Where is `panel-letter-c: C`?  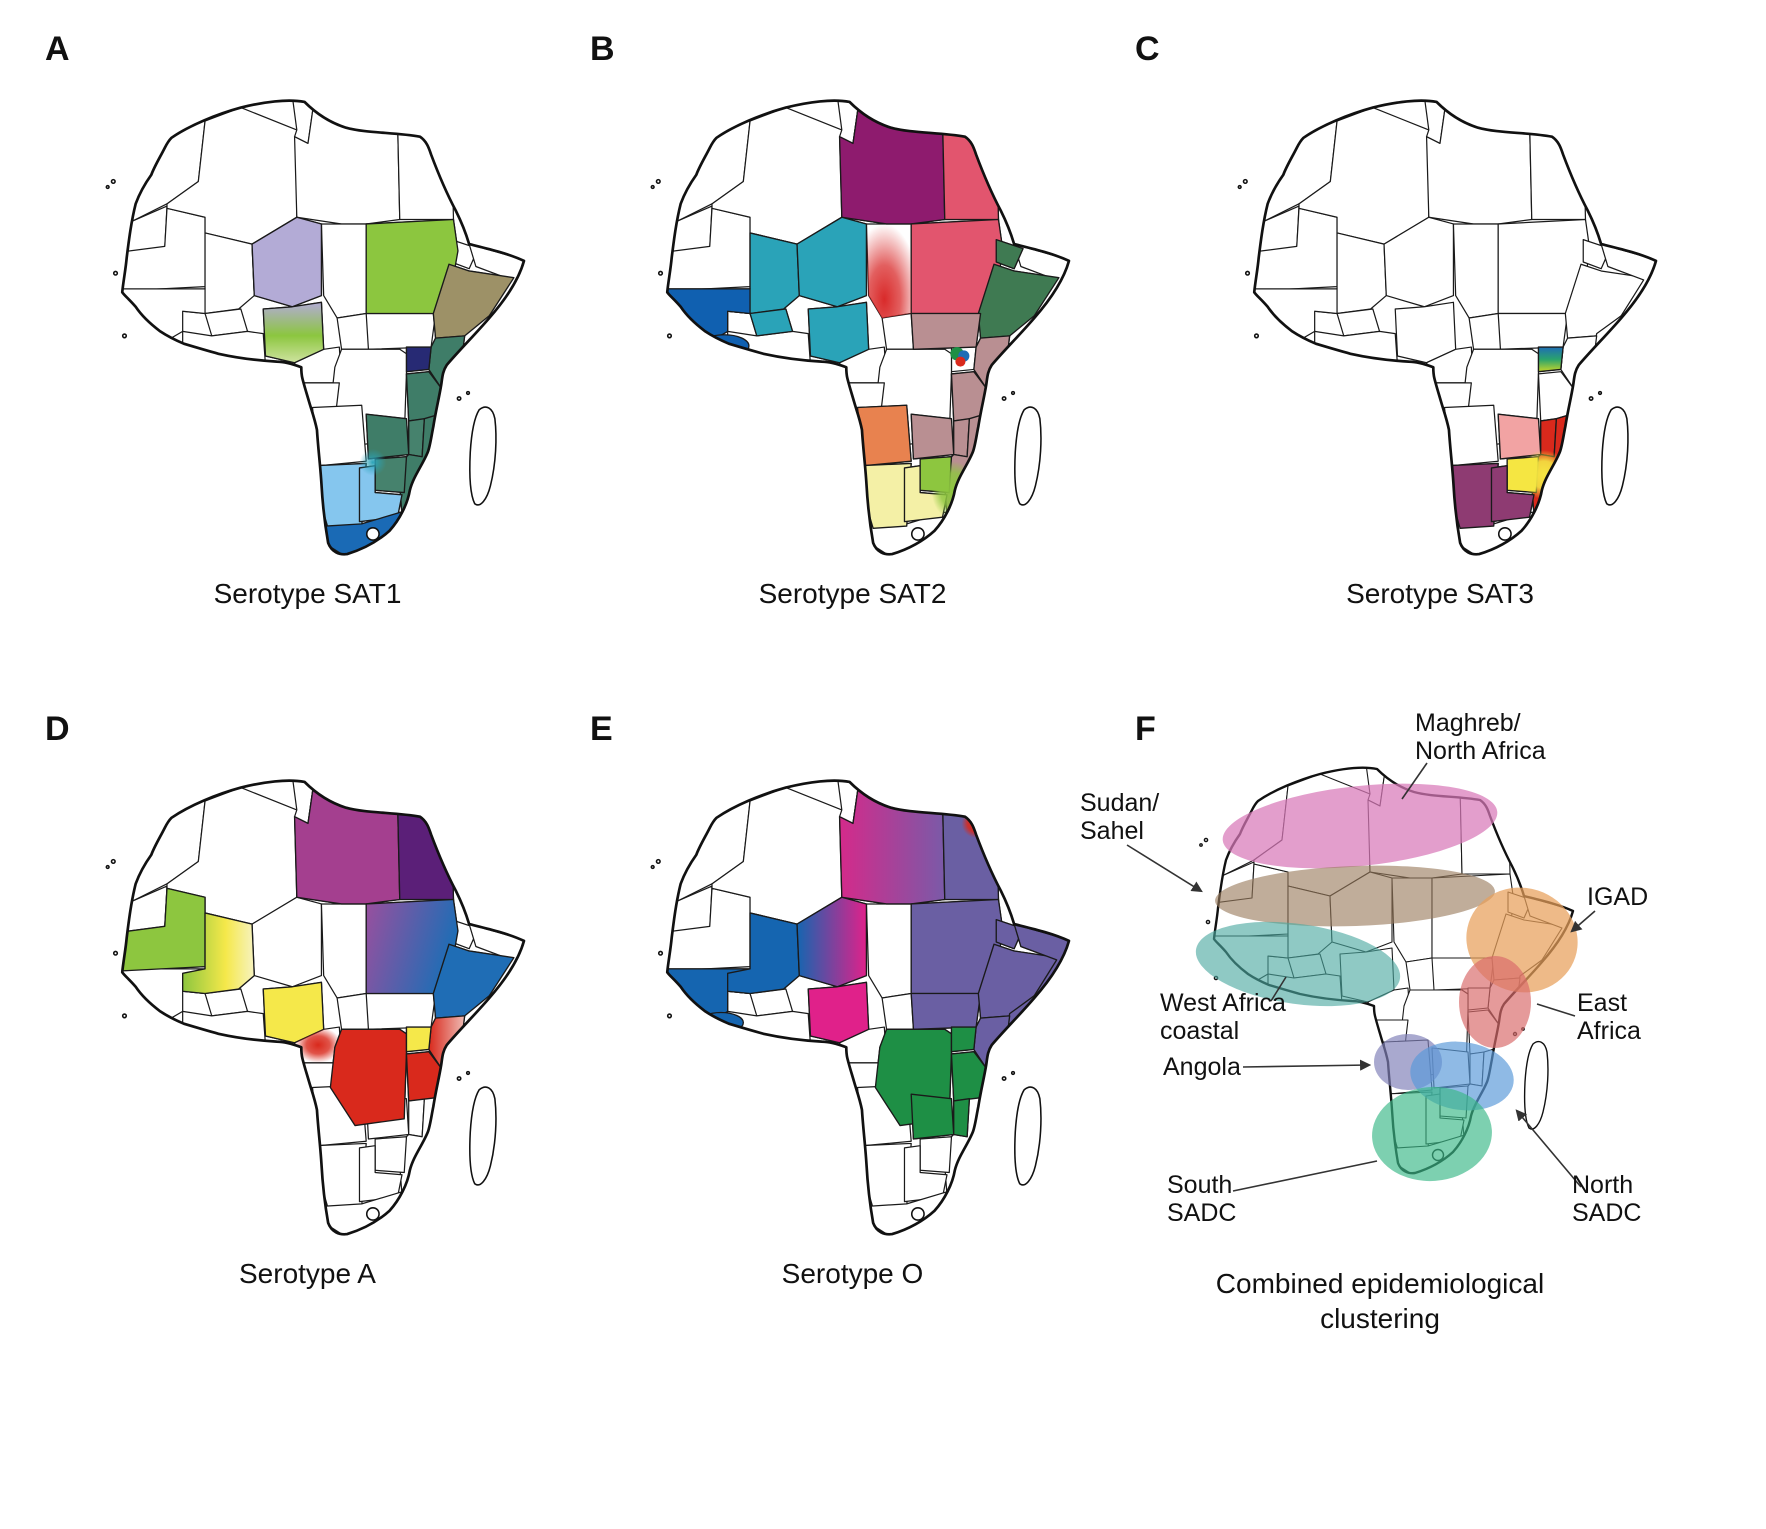
panel-letter-c: C is located at coordinates (1147, 49).